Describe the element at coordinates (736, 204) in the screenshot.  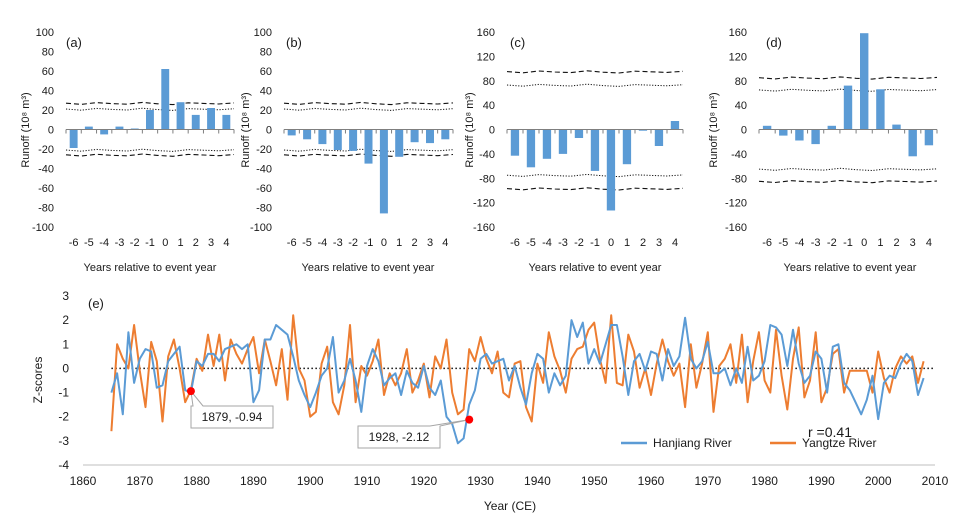
I see `y-tick-label: -120` at that location.